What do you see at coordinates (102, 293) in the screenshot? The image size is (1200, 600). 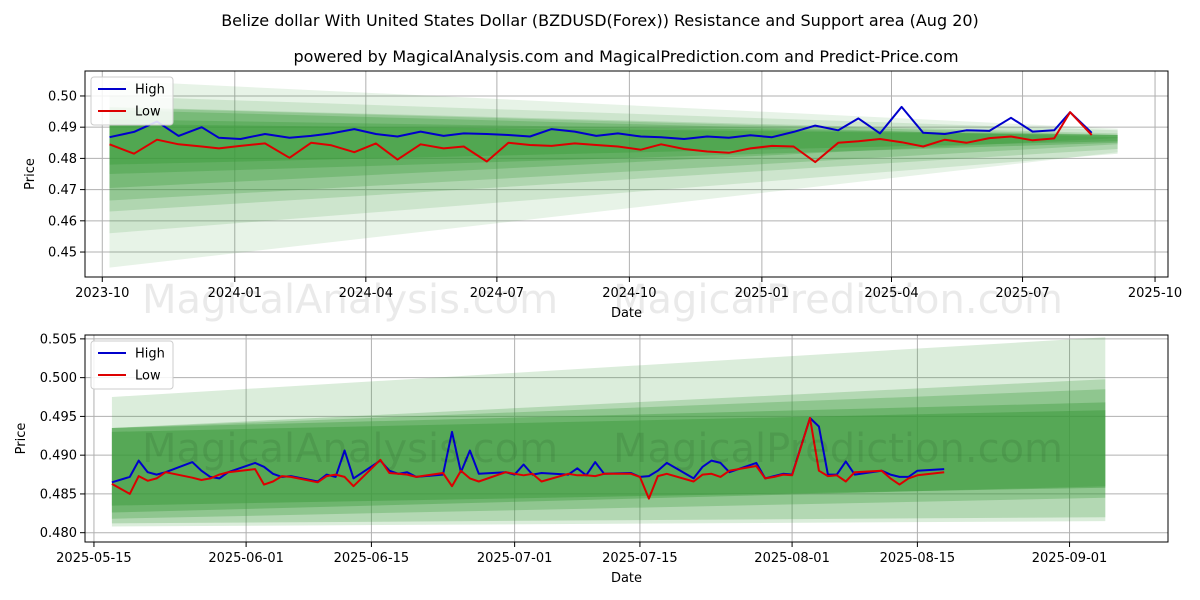 I see `p0-x-tick-label-0: 2023-10` at bounding box center [102, 293].